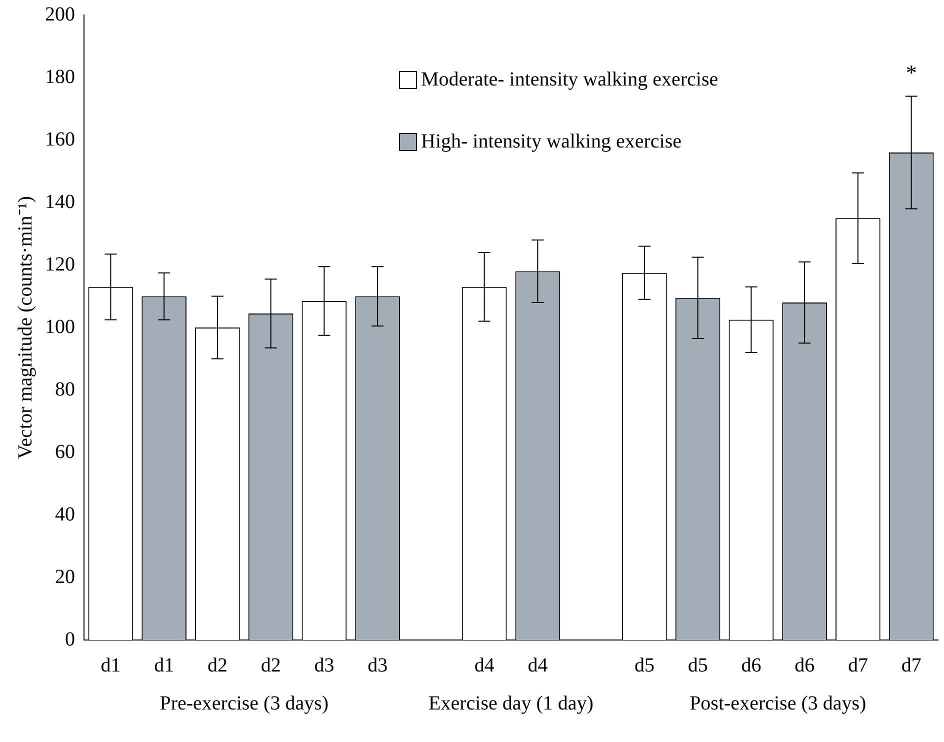  What do you see at coordinates (778, 703) in the screenshot?
I see `text: Post-exercise (3 days)` at bounding box center [778, 703].